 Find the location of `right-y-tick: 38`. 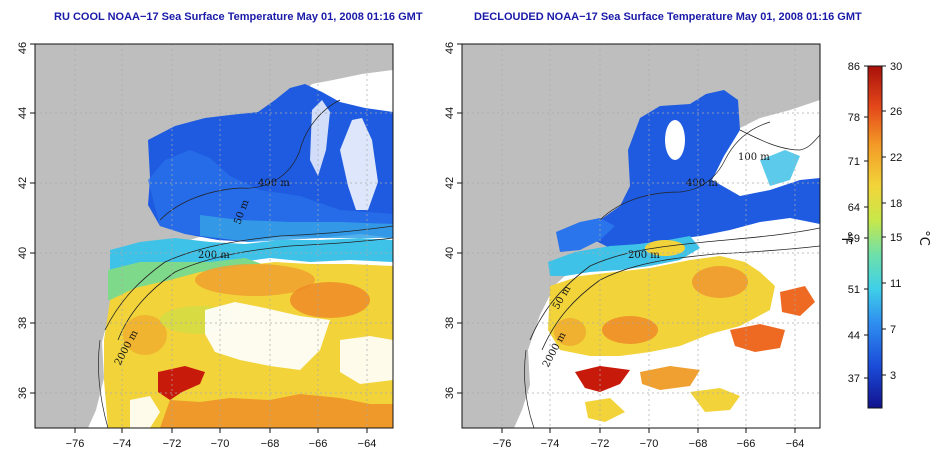

right-y-tick: 38 is located at coordinates (450, 323).